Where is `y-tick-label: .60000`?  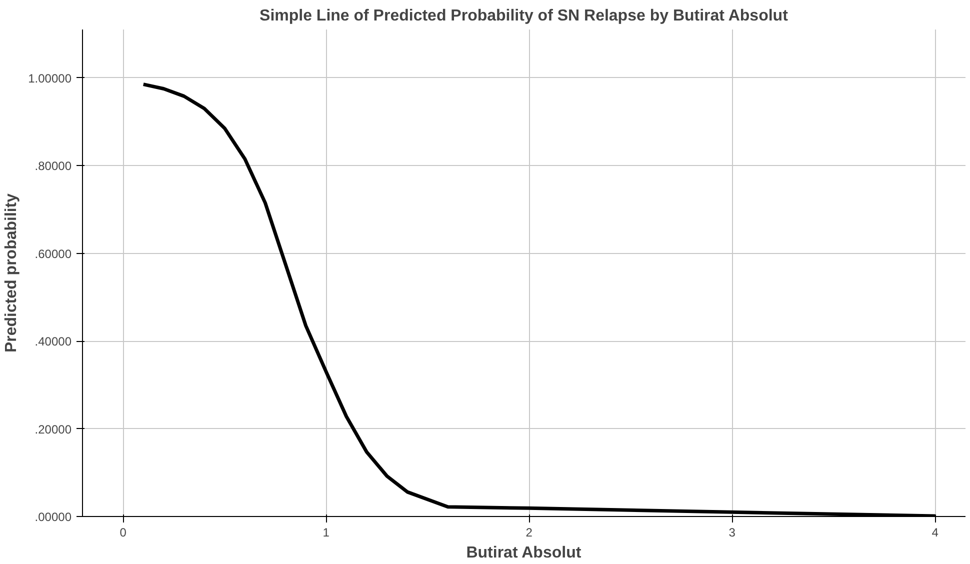
y-tick-label: .60000 is located at coordinates (53, 253).